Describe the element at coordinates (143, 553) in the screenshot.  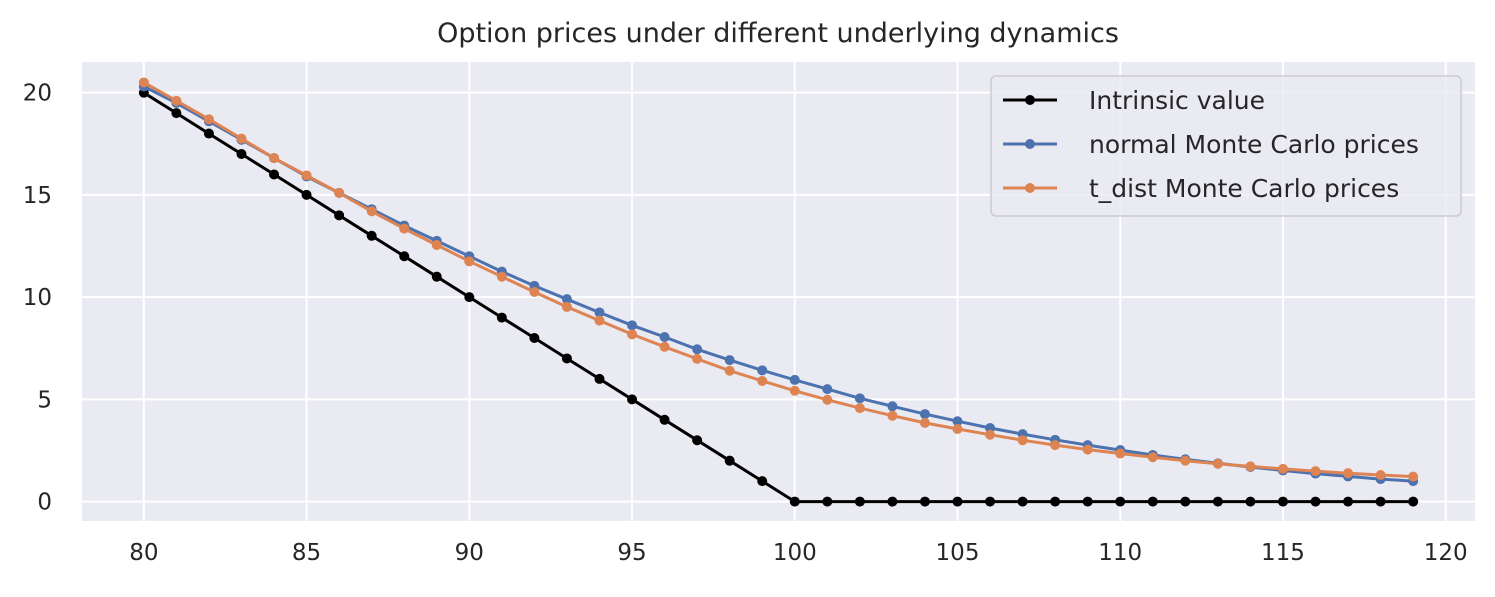
I see `x-tick-label: 80` at that location.